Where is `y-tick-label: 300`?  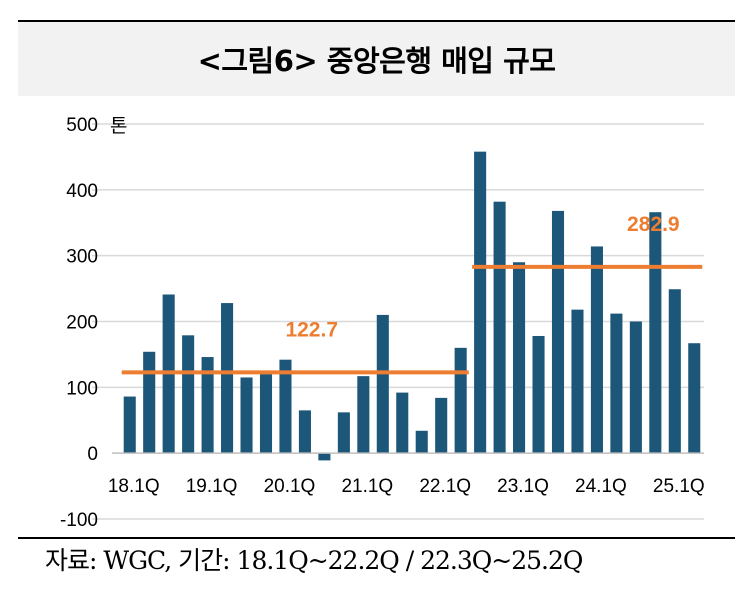
y-tick-label: 300 is located at coordinates (82, 257).